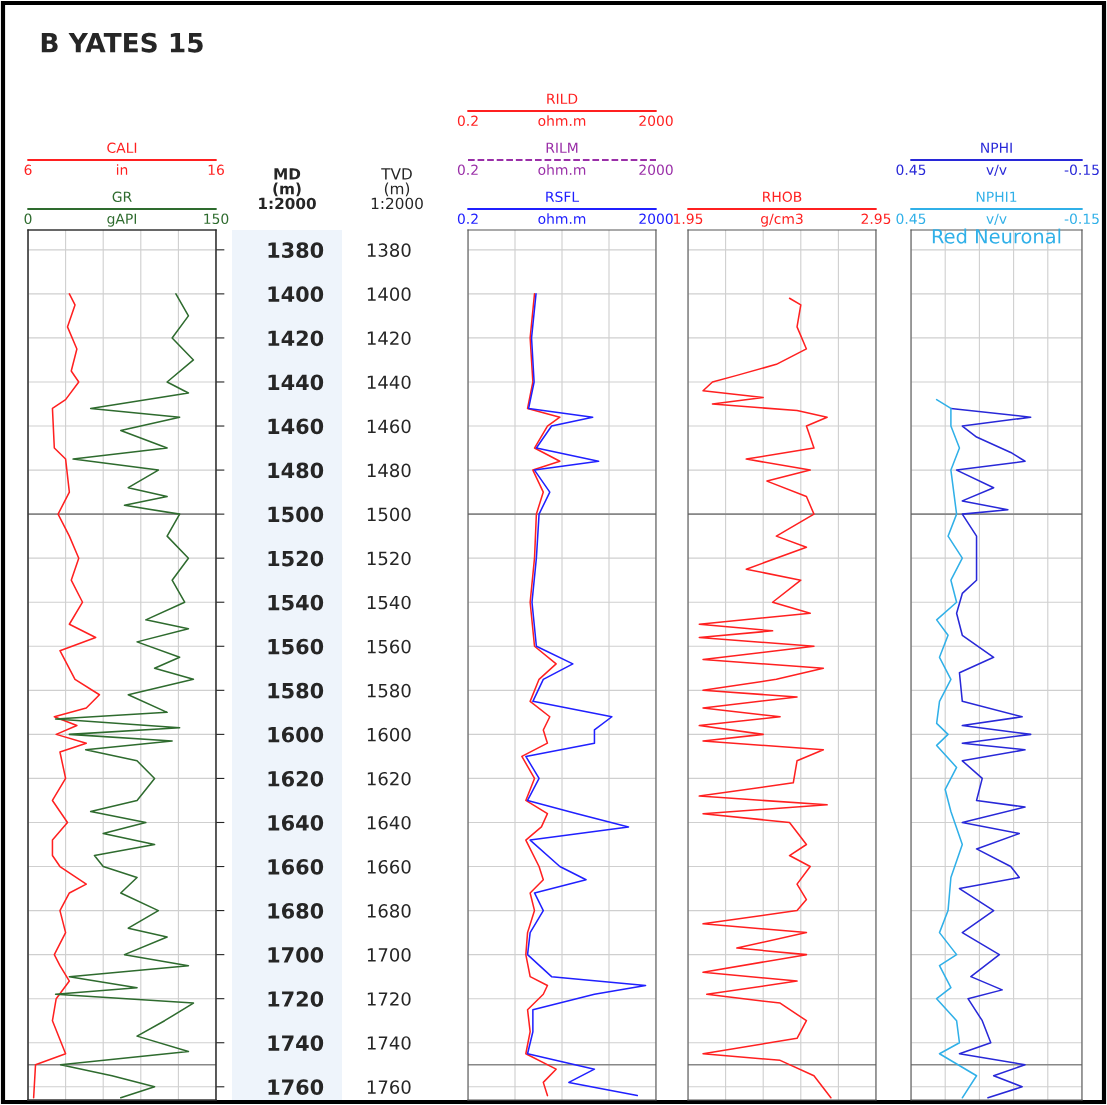  Describe the element at coordinates (1081, 219) in the screenshot. I see `x-tick-label: -0.15` at that location.